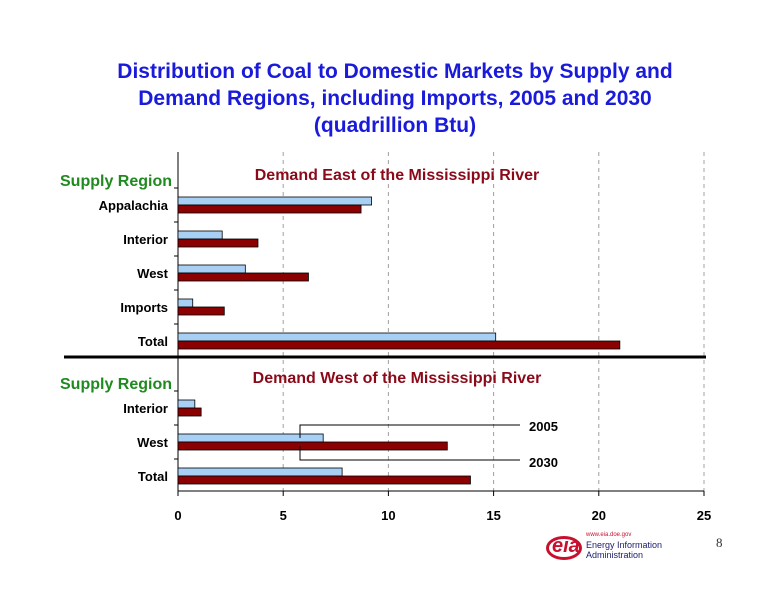 This screenshot has width=776, height=600. What do you see at coordinates (543, 426) in the screenshot?
I see `legend-label-2005: 2005` at bounding box center [543, 426].